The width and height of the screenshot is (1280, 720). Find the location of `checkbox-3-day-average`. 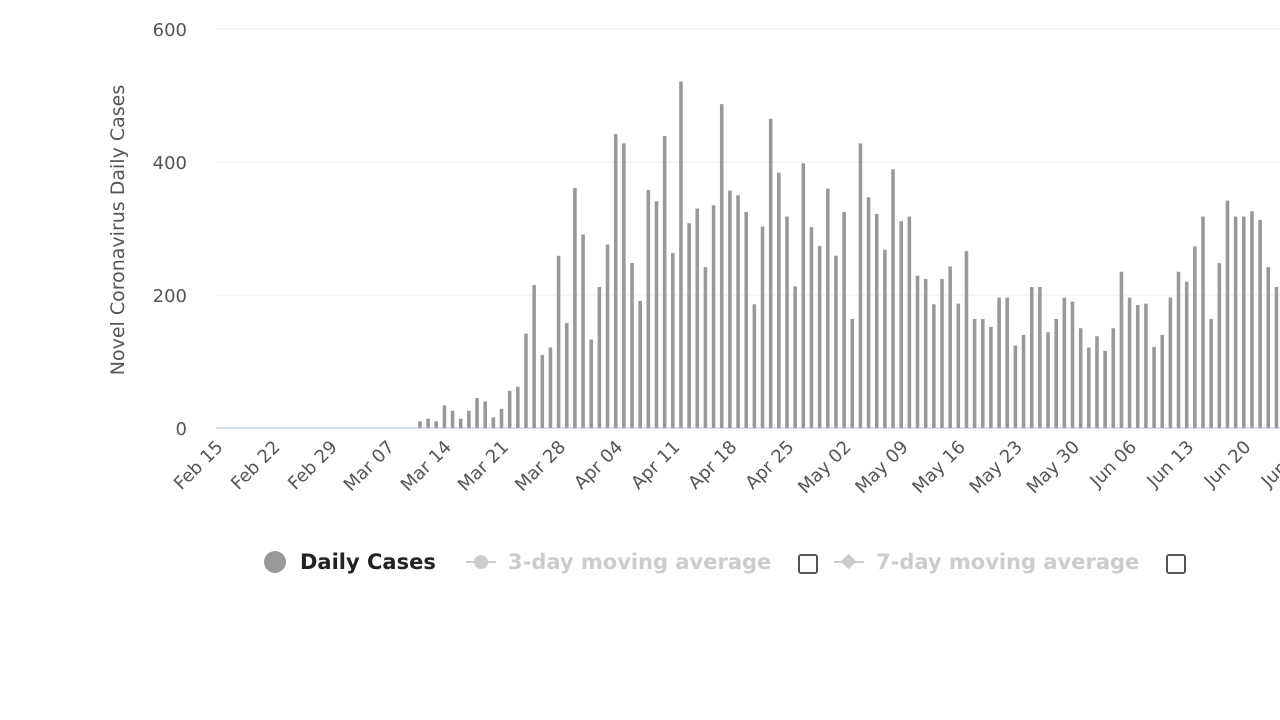

checkbox-3-day-average is located at coordinates (808, 564).